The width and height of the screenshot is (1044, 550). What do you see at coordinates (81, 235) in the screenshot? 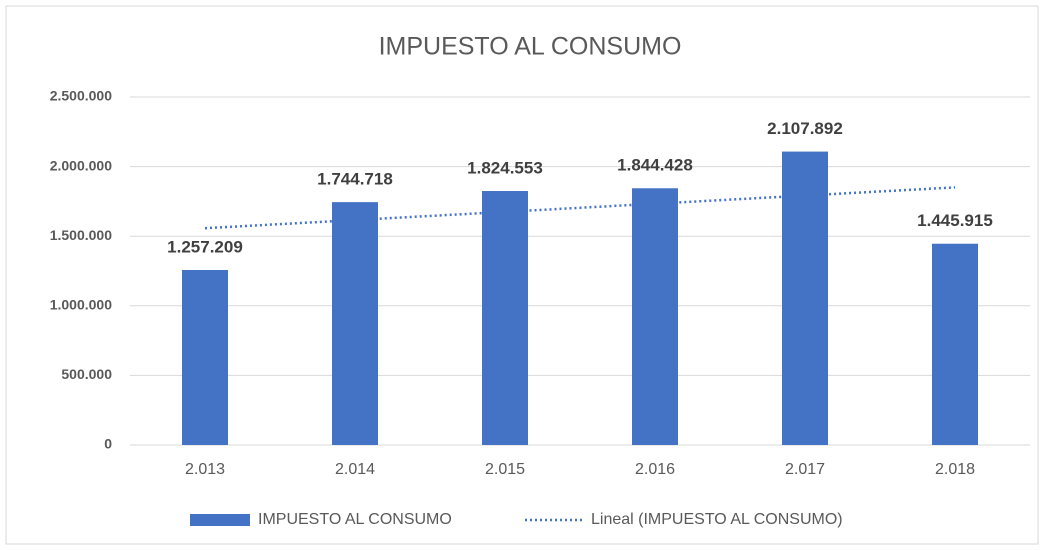
I see `y-tick-label: 1.500.000` at bounding box center [81, 235].